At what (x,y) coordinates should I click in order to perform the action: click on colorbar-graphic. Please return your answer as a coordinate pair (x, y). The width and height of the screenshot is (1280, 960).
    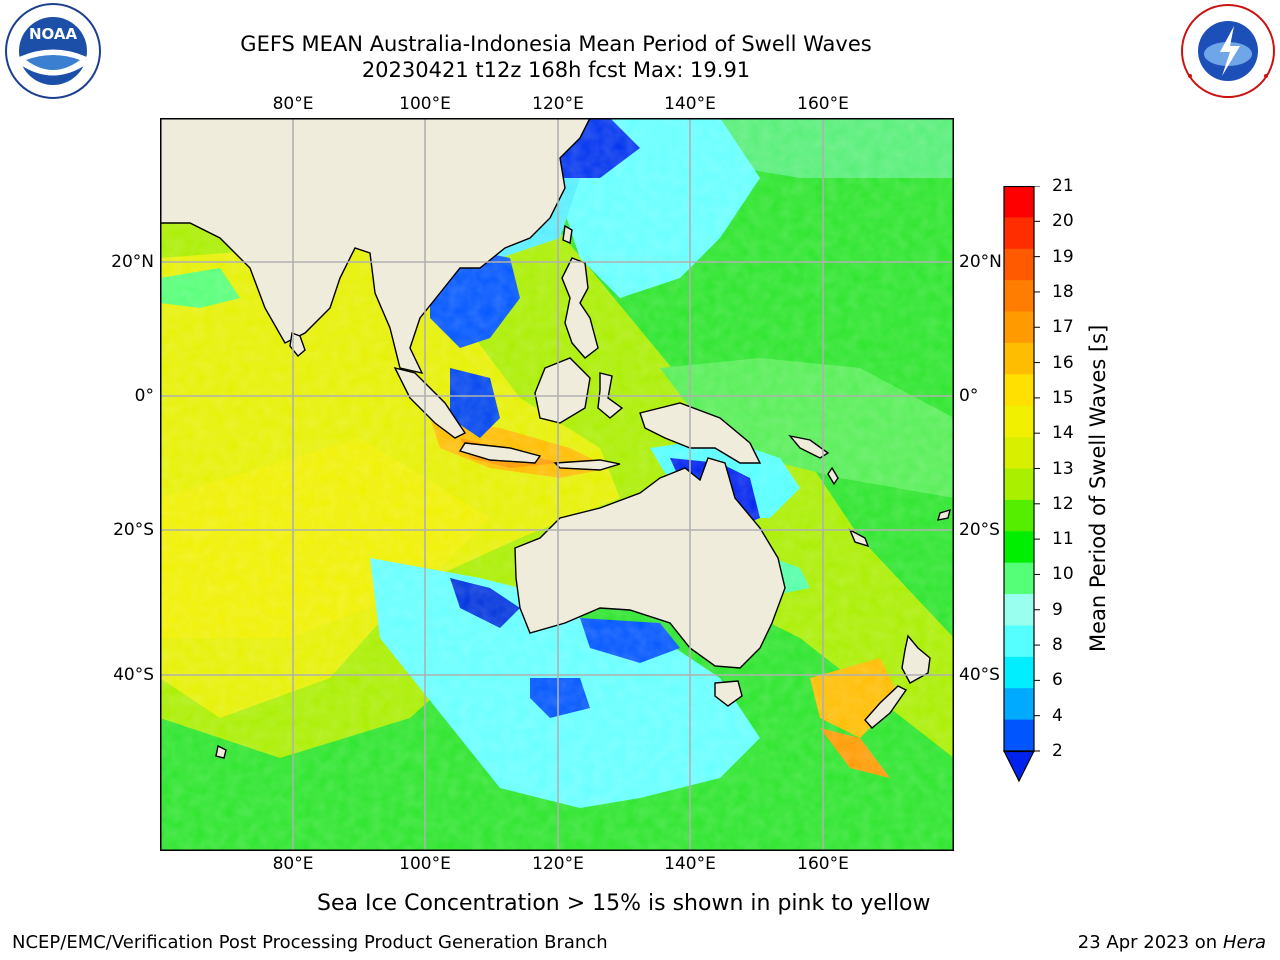
    Looking at the image, I should click on (1021, 484).